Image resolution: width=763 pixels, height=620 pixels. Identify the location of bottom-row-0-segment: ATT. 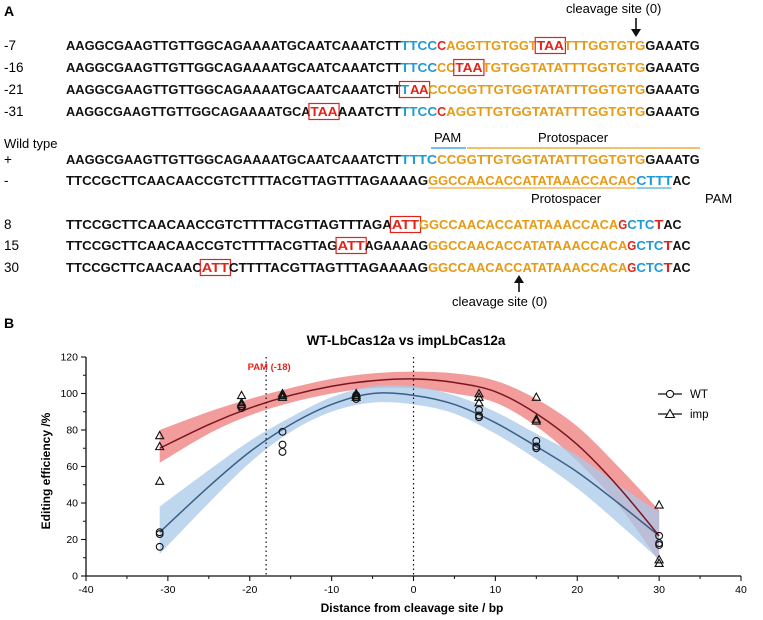
(405, 224).